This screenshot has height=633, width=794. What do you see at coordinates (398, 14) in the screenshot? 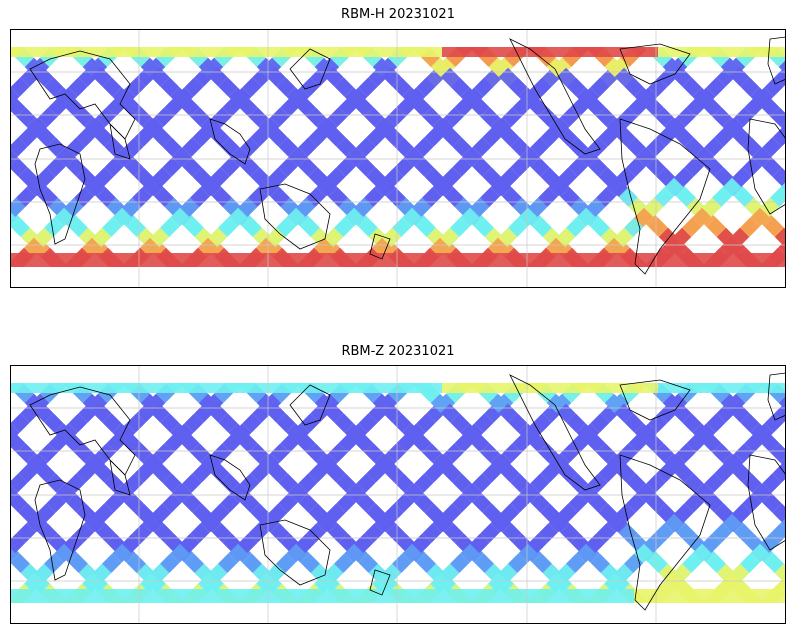
I see `panel-title-rbm-h: RBM-H 20231021` at bounding box center [398, 14].